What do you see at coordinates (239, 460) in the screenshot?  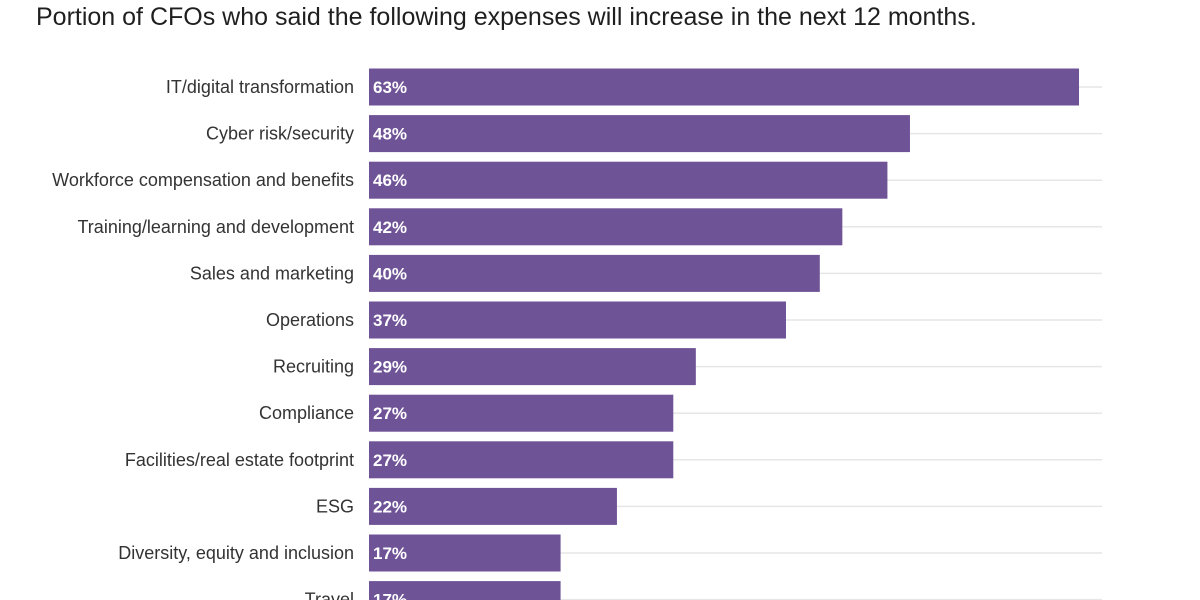 I see `category-label: Facilities/real estate footprint` at bounding box center [239, 460].